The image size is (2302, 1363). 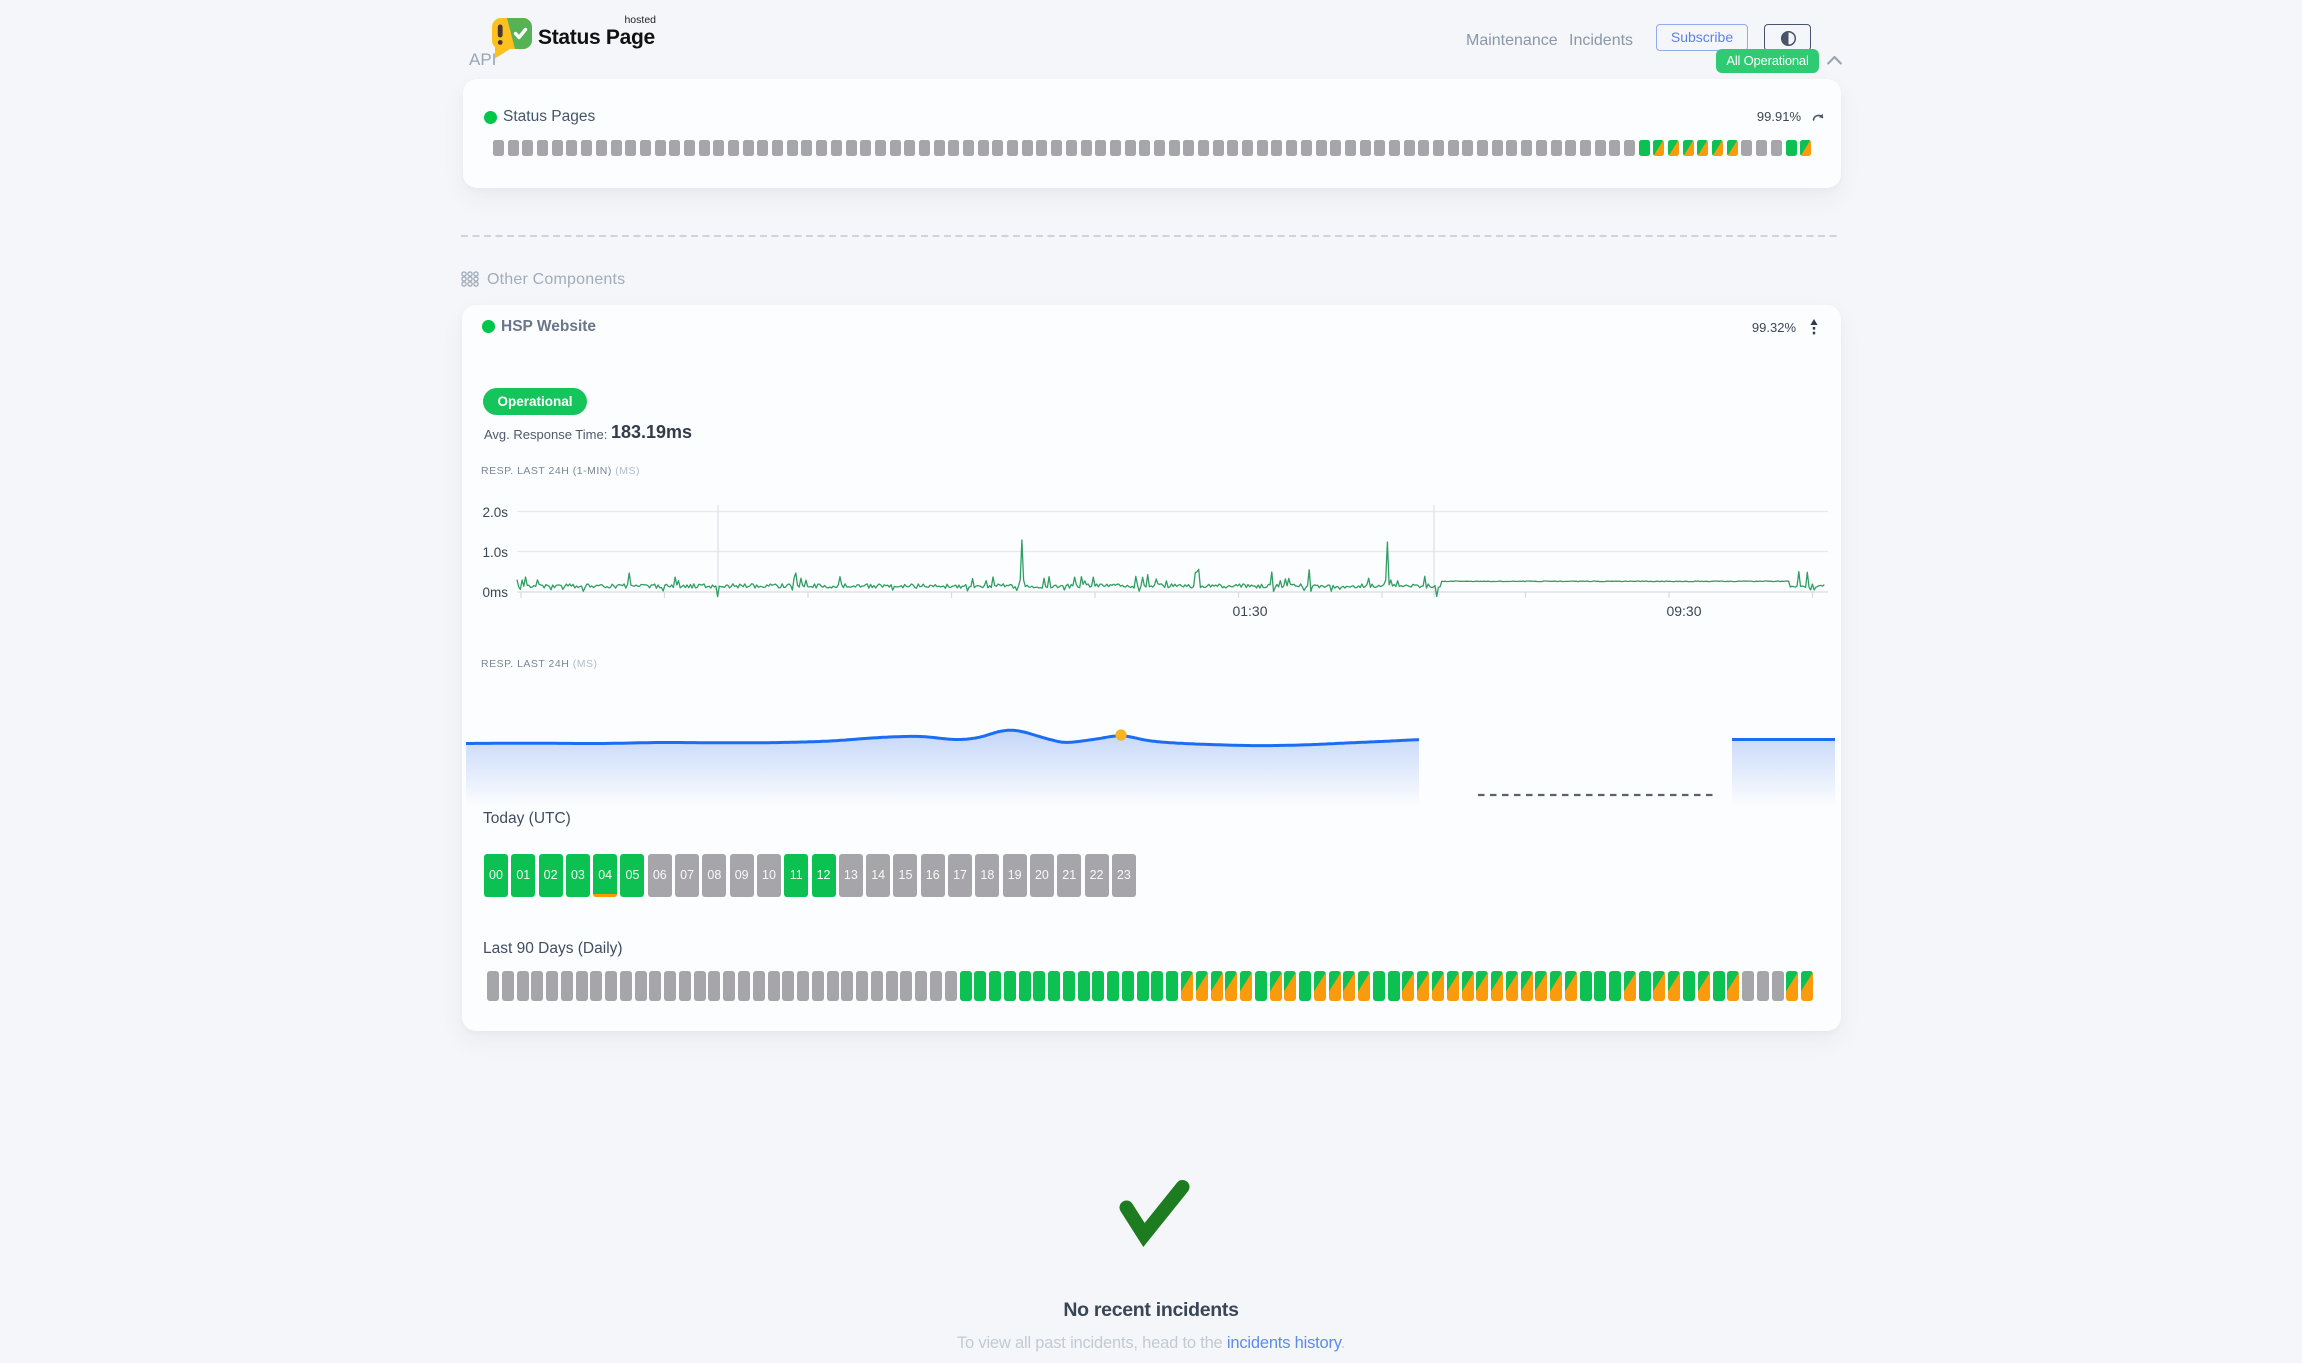 I want to click on svg-text: 0ms, so click(x=495, y=592).